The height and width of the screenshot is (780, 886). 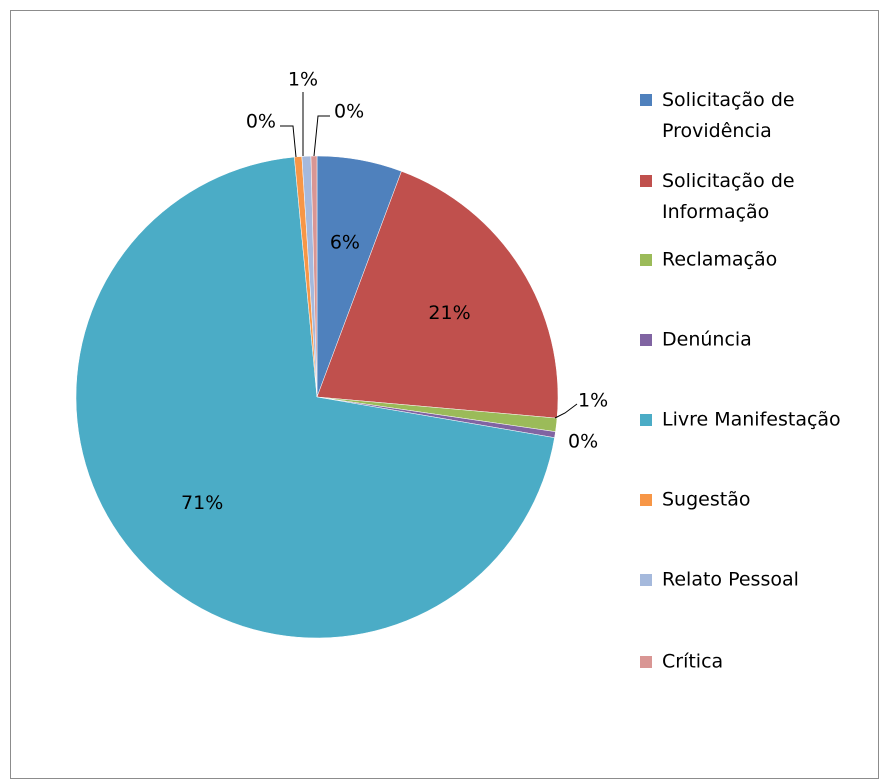 I want to click on legend-label: Crítica, so click(x=692, y=662).